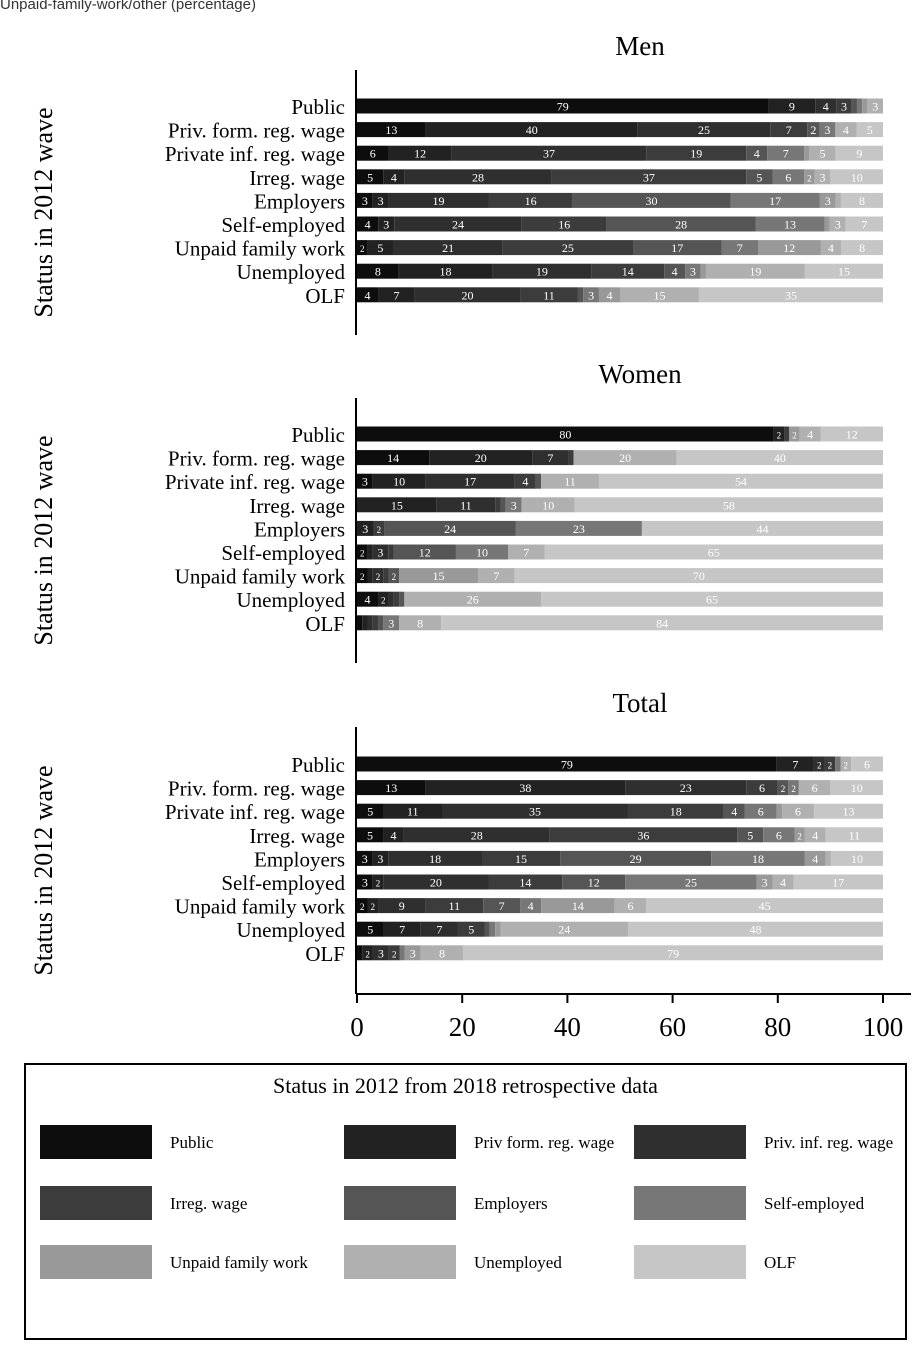  What do you see at coordinates (256, 789) in the screenshot?
I see `category-label: Priv. form. reg. wage` at bounding box center [256, 789].